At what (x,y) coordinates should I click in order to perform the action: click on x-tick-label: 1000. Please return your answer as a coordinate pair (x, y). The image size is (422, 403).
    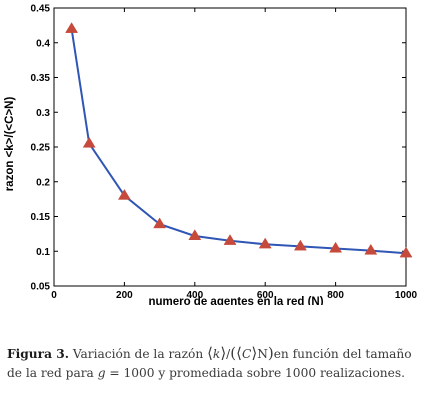
    Looking at the image, I should click on (406, 295).